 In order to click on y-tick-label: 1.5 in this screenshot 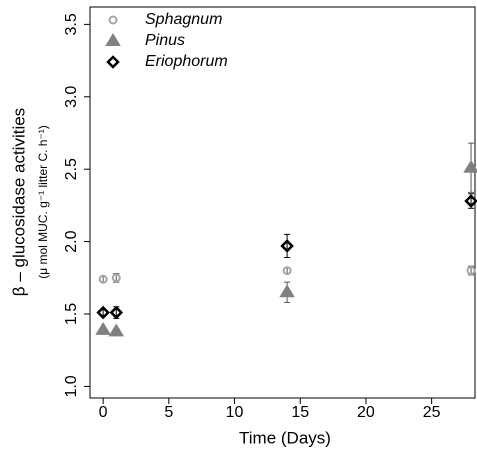, I will do `click(71, 314)`.